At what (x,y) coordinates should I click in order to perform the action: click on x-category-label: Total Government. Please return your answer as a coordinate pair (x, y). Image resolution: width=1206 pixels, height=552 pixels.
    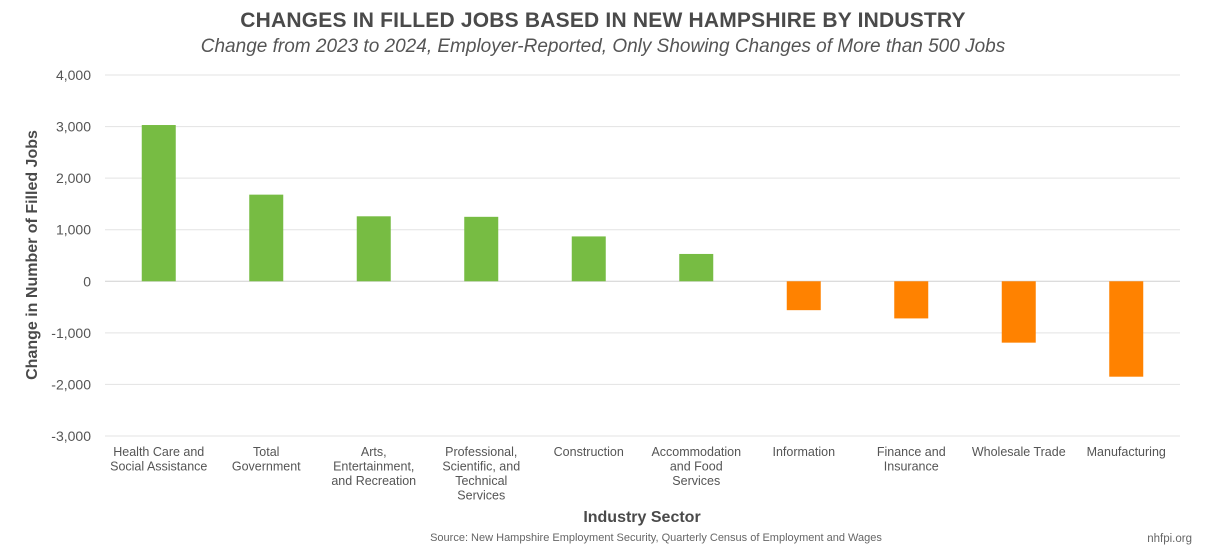
    Looking at the image, I should click on (266, 459).